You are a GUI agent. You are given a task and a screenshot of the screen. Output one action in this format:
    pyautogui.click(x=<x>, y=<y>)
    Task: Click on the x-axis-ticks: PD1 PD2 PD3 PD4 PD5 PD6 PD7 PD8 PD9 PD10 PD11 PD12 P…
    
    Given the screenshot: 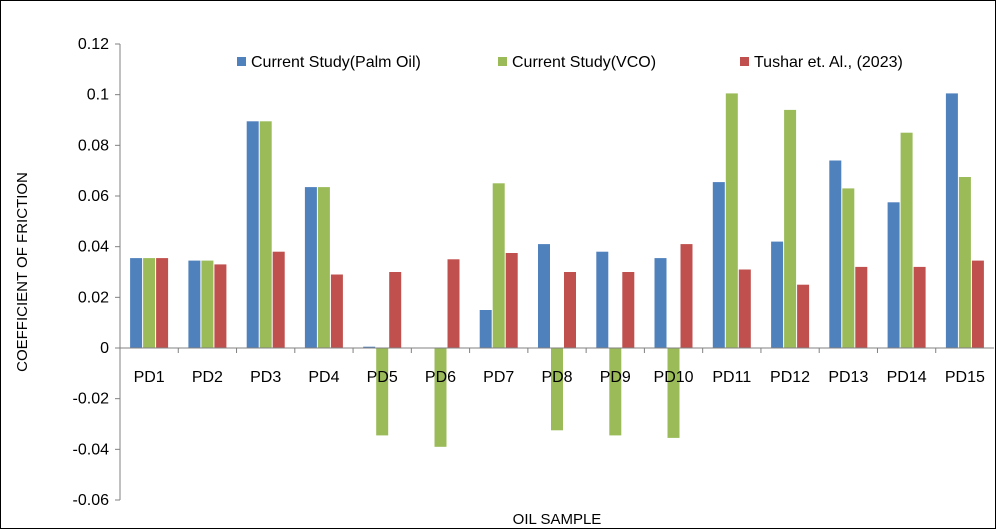 What is the action you would take?
    pyautogui.click(x=552, y=367)
    